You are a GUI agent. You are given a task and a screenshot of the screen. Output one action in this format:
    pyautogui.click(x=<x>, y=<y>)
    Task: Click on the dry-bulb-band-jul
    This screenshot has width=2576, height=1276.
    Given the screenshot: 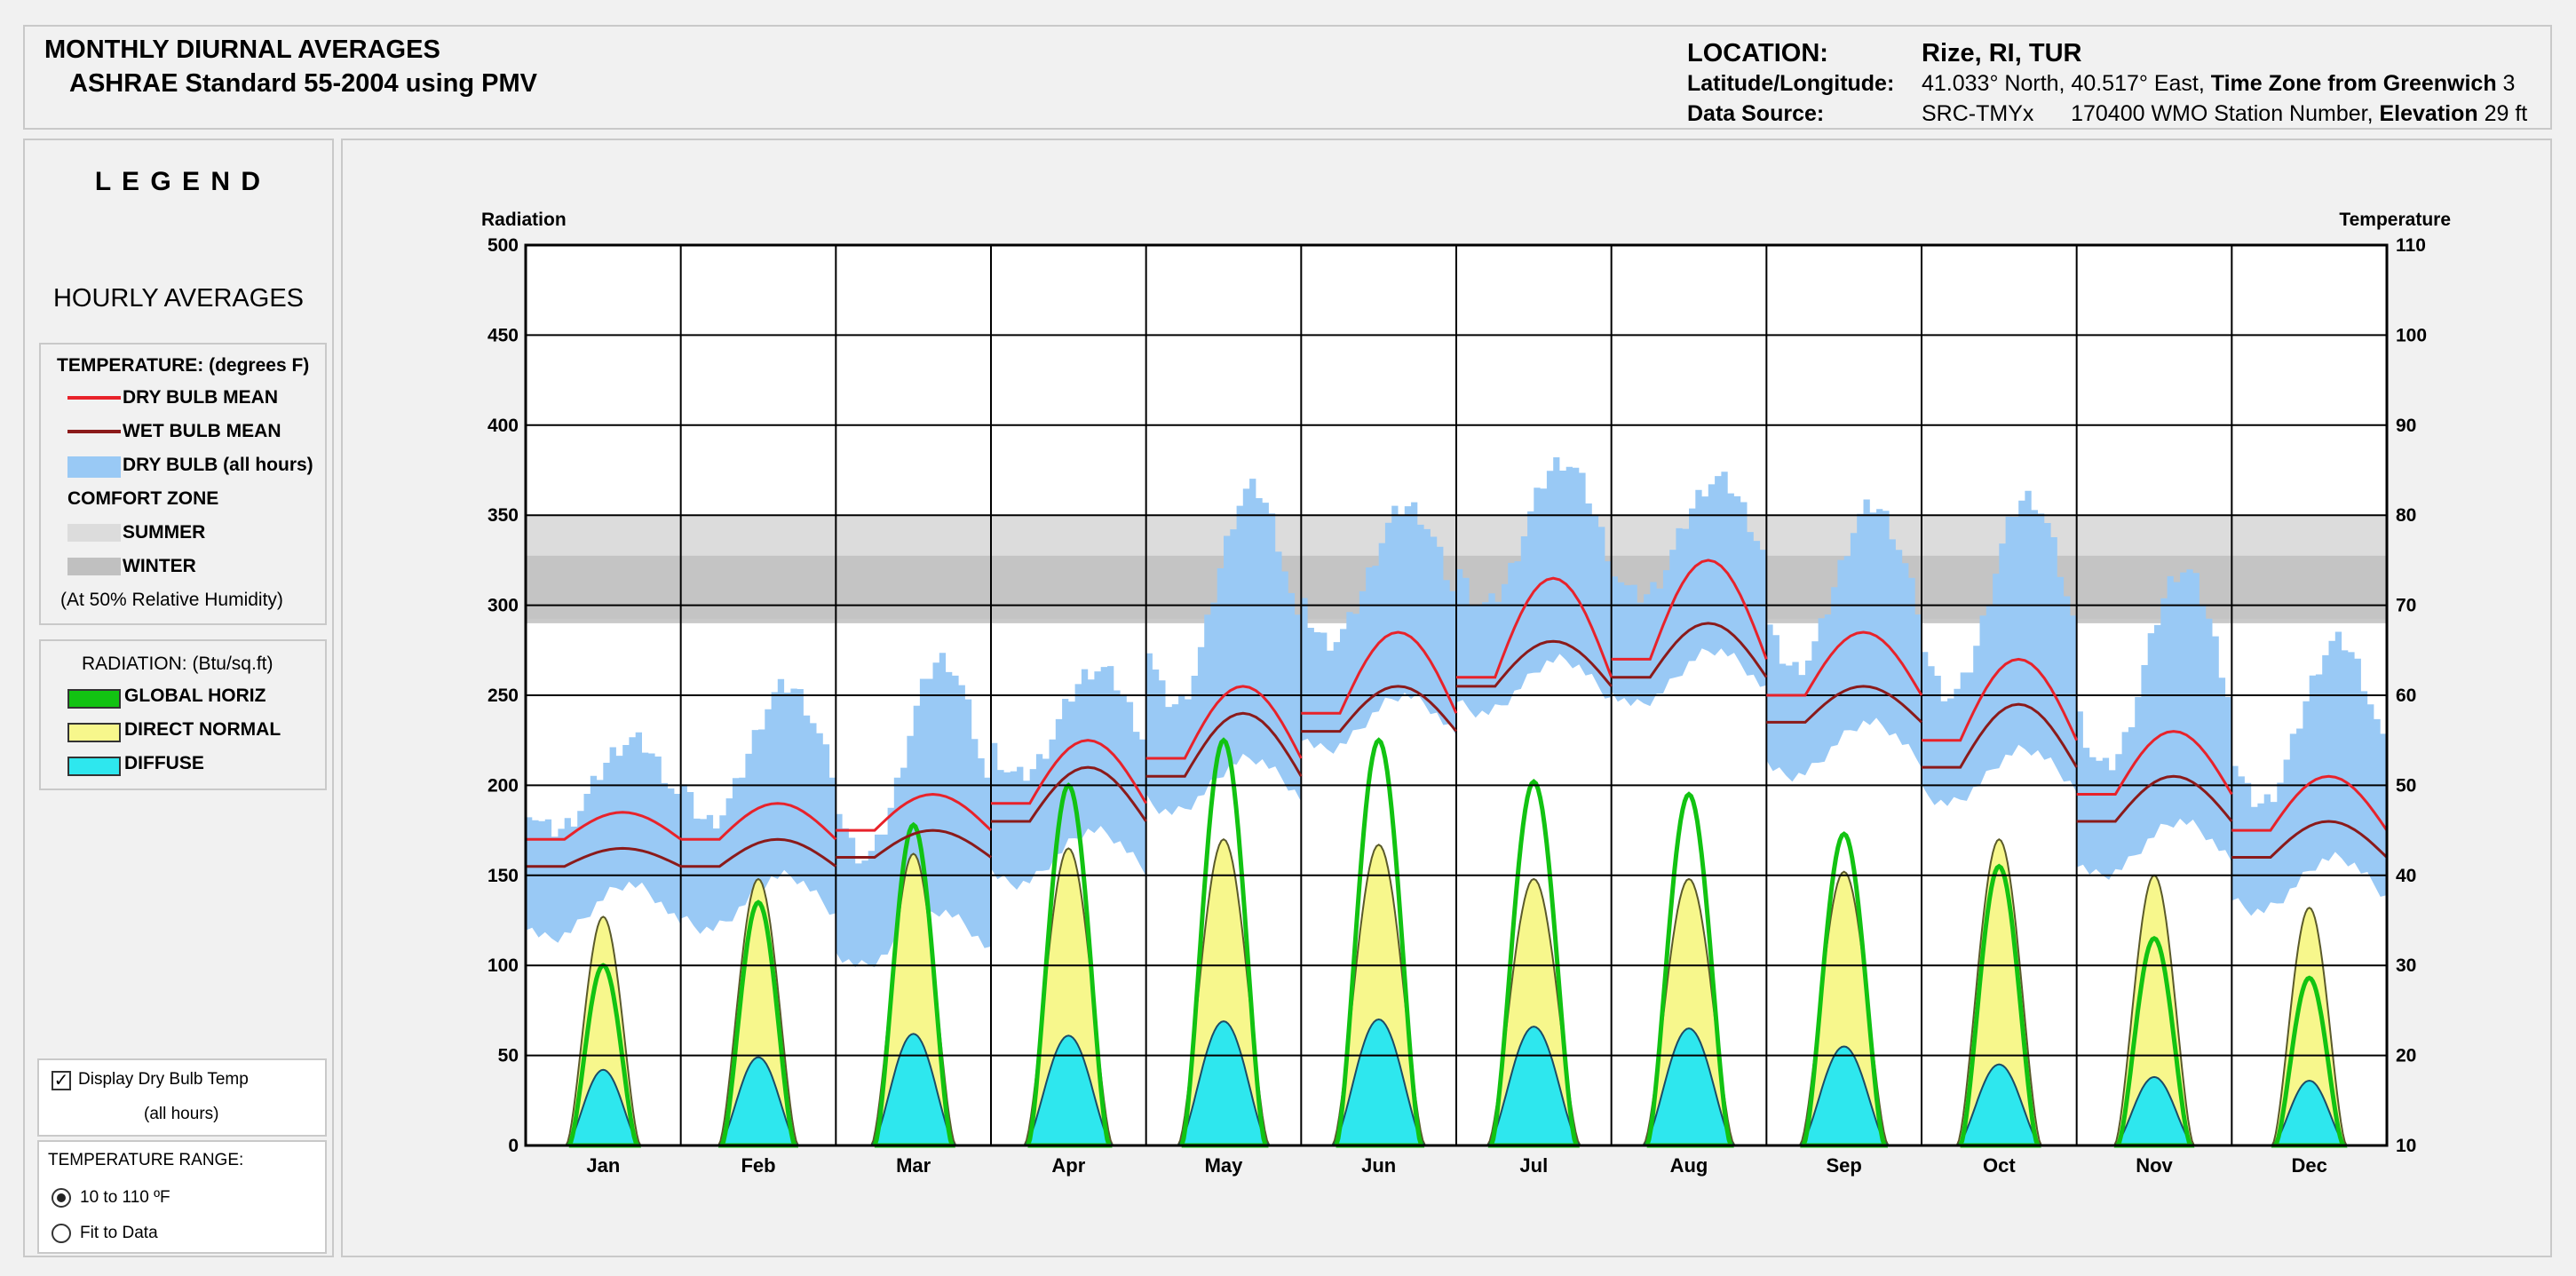 What is the action you would take?
    pyautogui.click(x=1534, y=587)
    